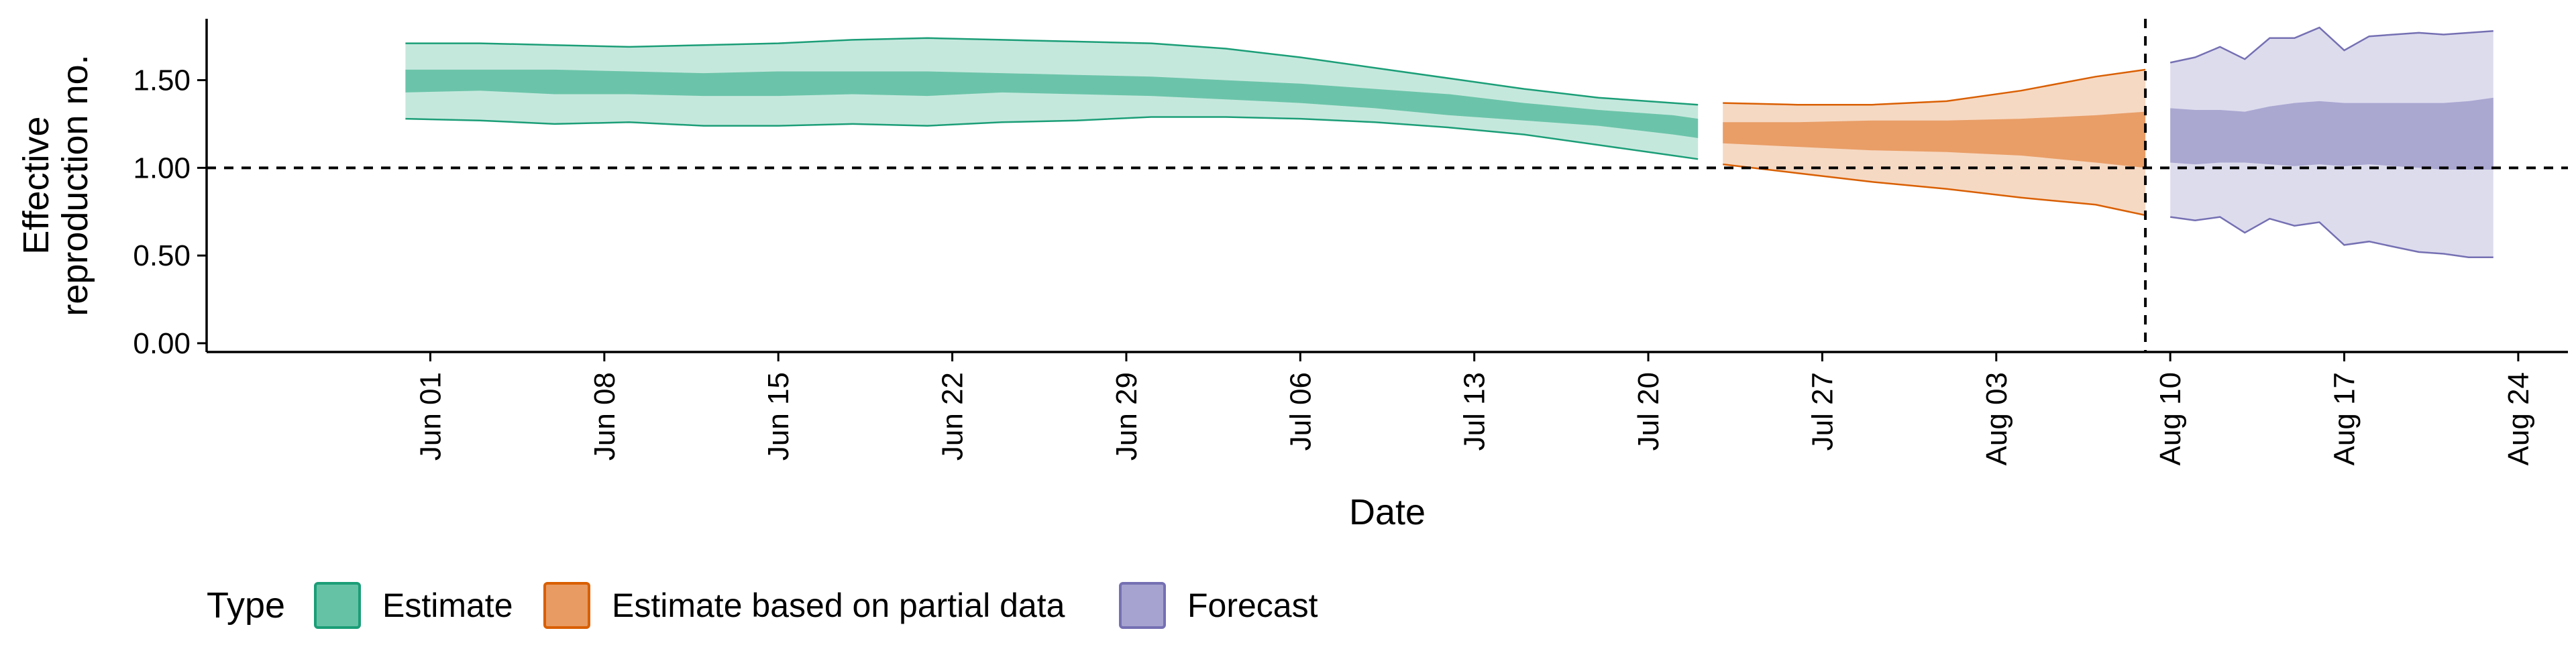 The width and height of the screenshot is (2576, 647). Describe the element at coordinates (838, 605) in the screenshot. I see `legend-label: Estimate based on partial data` at that location.